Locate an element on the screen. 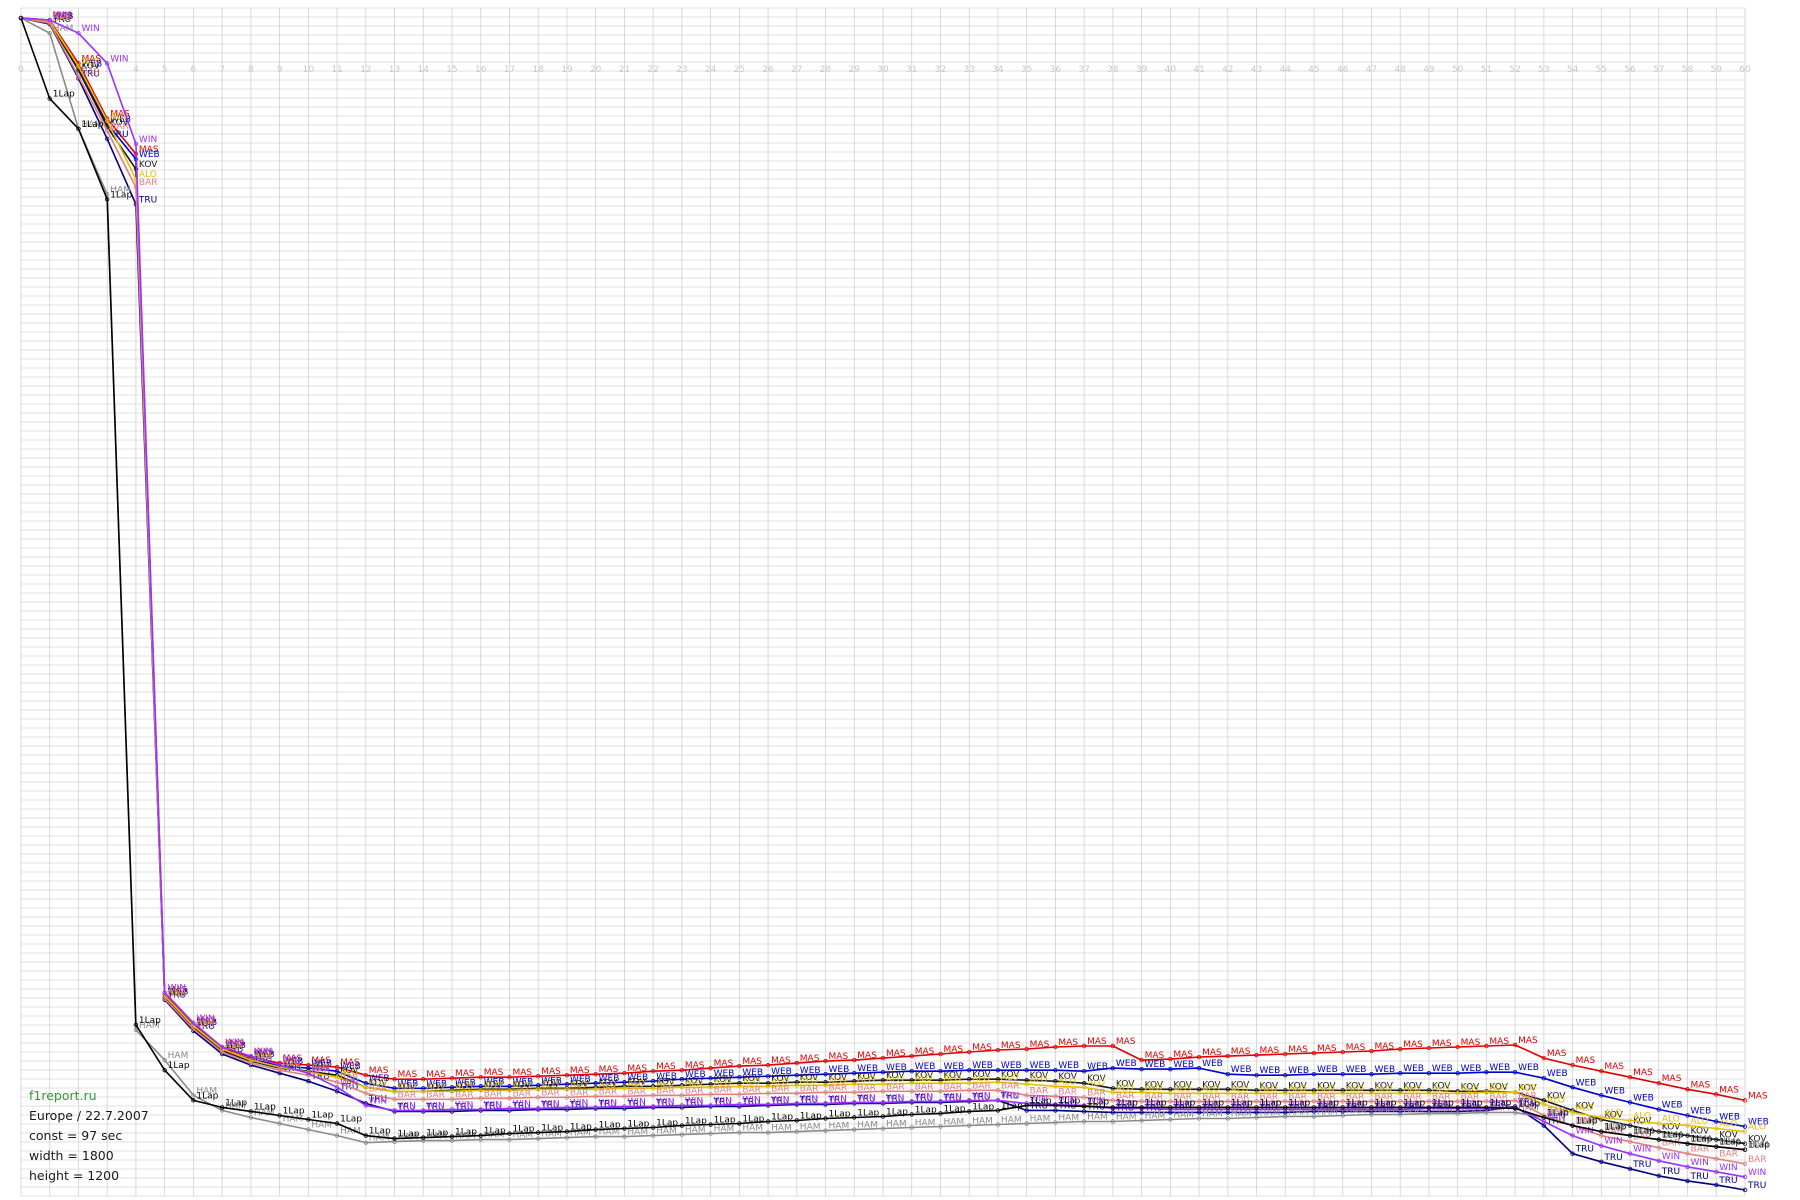  data-label: TRU is located at coordinates (865, 1099).